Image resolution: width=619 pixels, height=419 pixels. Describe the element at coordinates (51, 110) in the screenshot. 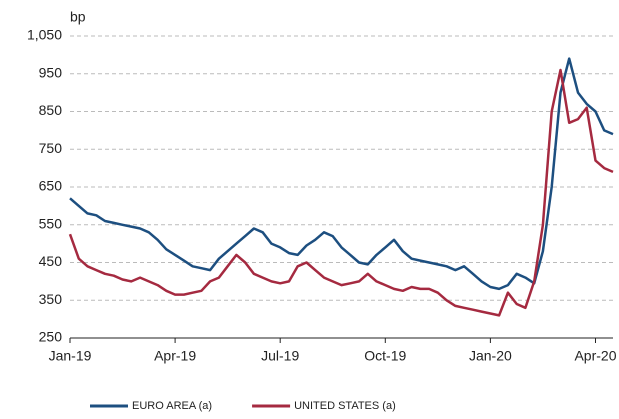

I see `y-tick-label: 850` at that location.